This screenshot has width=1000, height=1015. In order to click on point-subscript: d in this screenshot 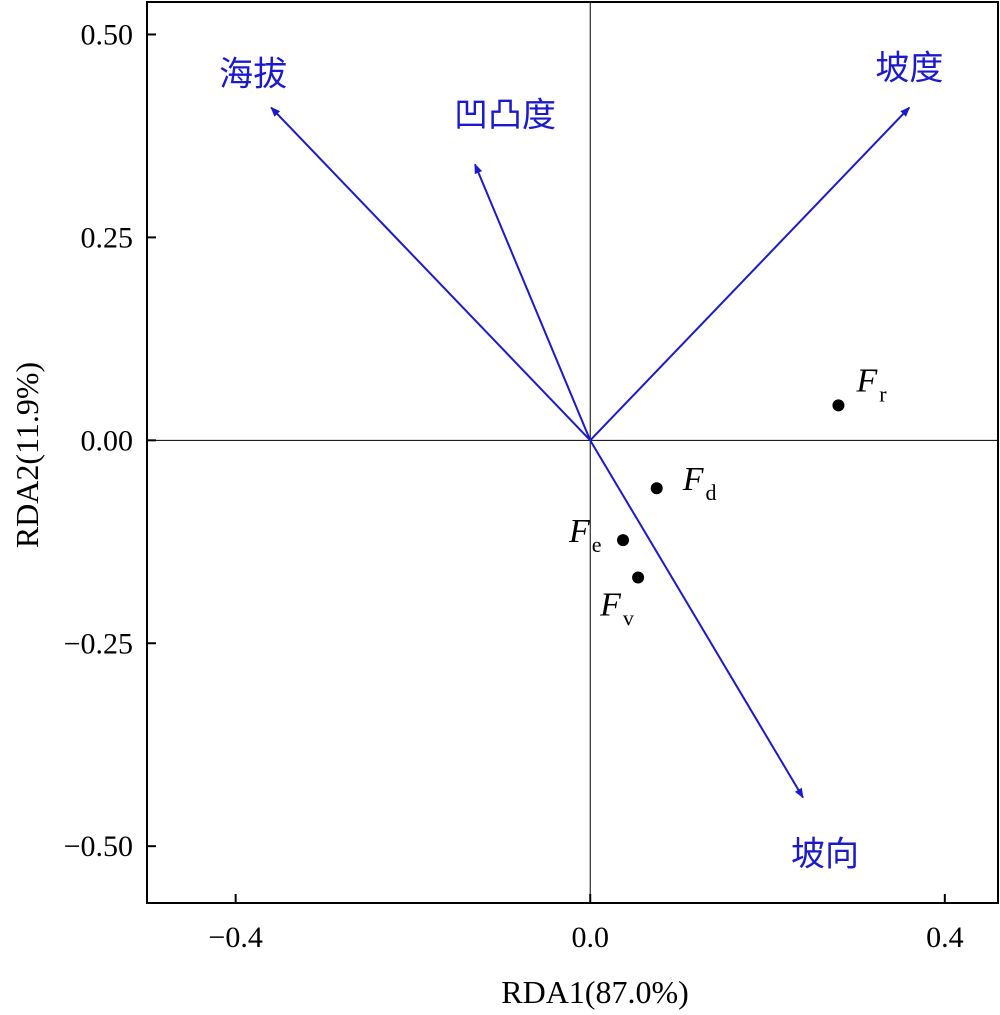, I will do `click(710, 492)`.